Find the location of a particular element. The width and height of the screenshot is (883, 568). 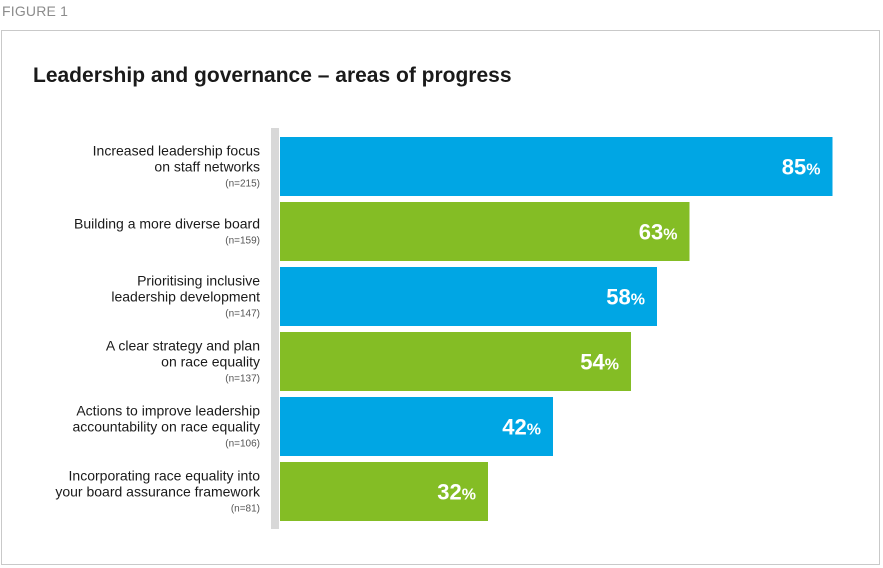

sample-size-label: (n=81) is located at coordinates (245, 509).